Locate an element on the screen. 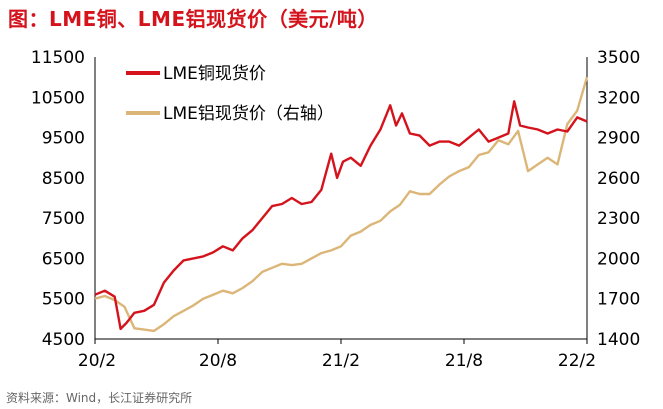 Image resolution: width=663 pixels, height=409 pixels. x-tick-label: 20/8 is located at coordinates (218, 361).